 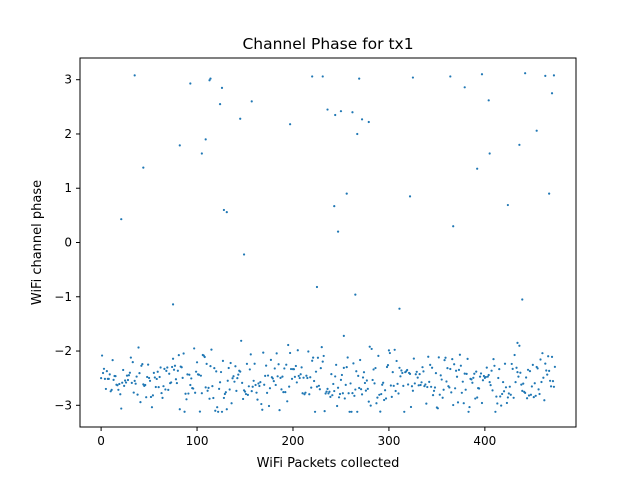 What do you see at coordinates (68, 80) in the screenshot?
I see `y-tick-label: 3` at bounding box center [68, 80].